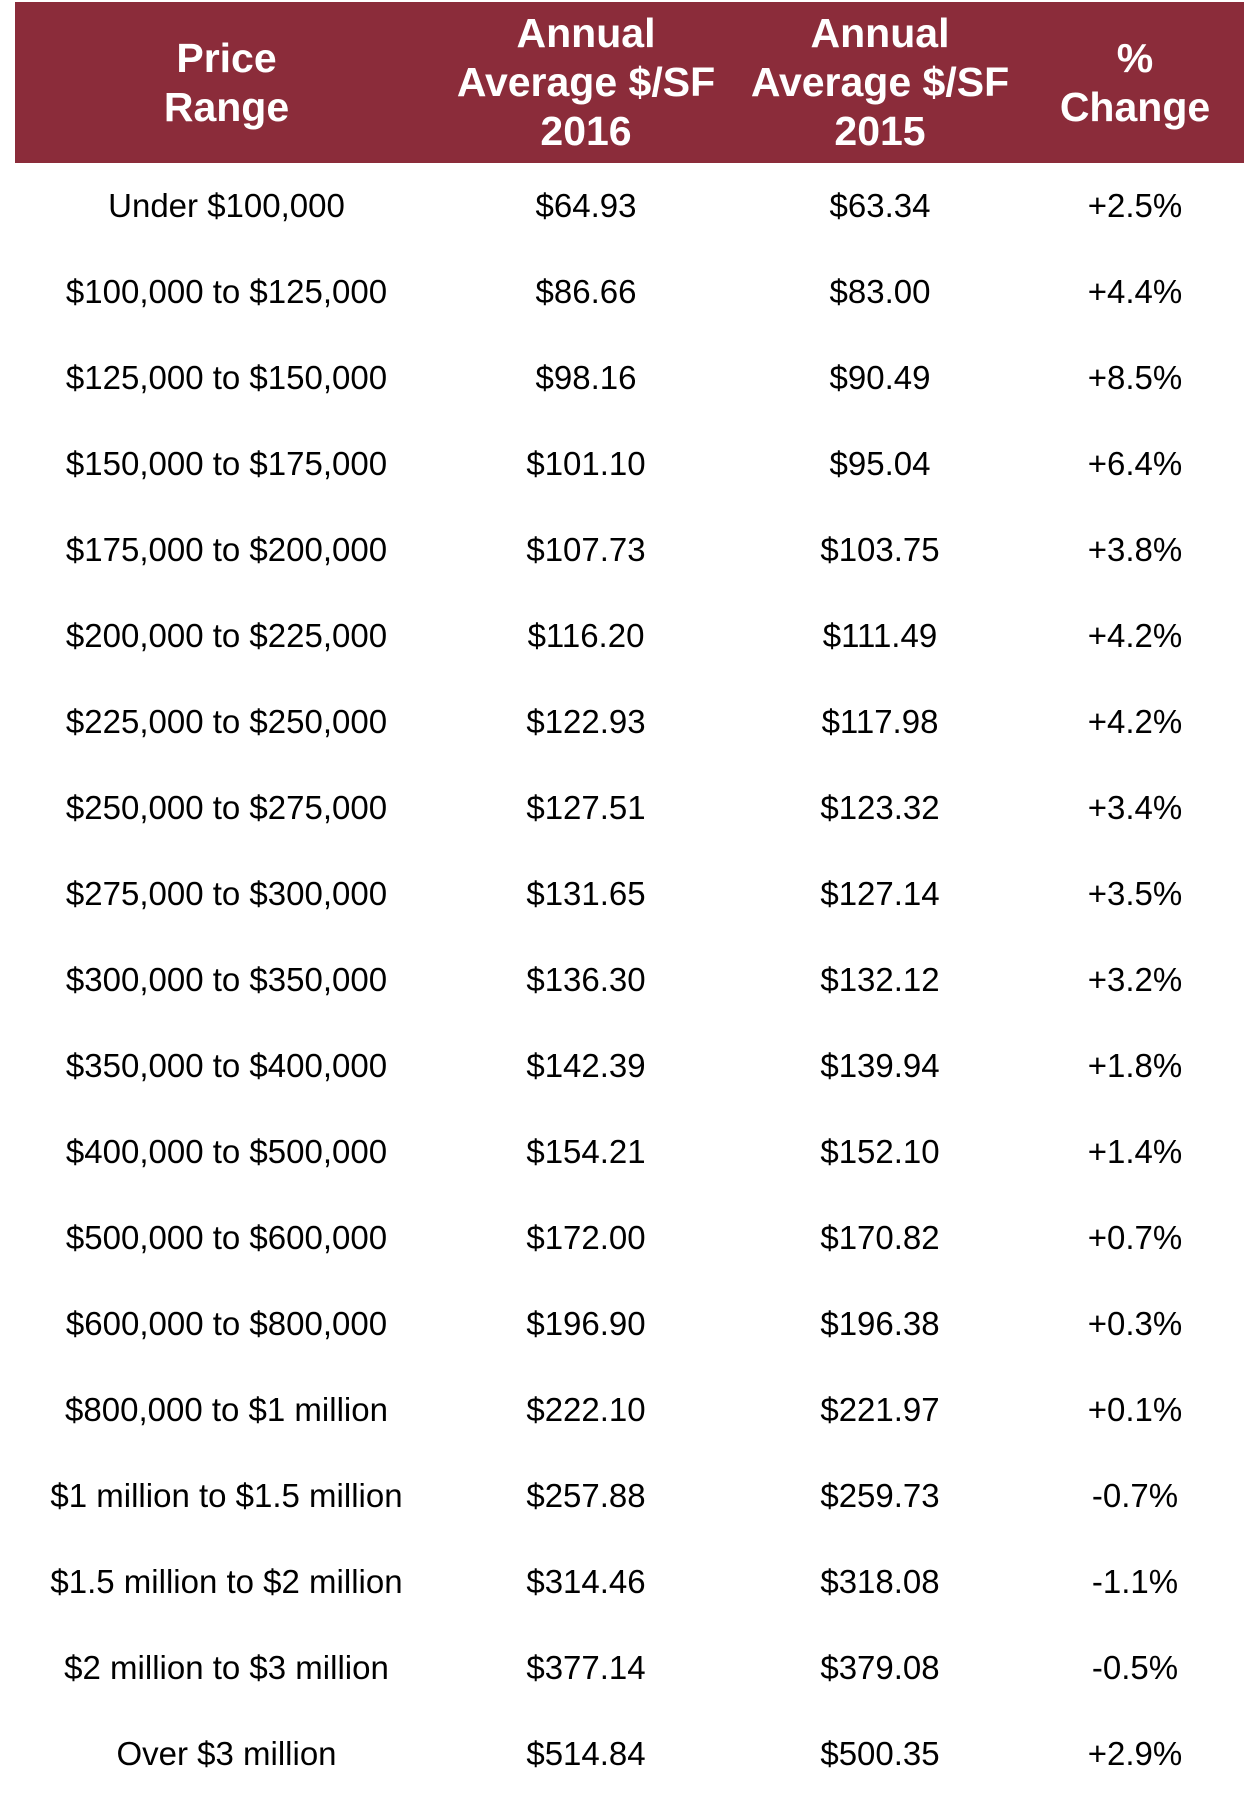 This screenshot has height=1800, width=1260. I want to click on header-avg-2015-line-2: Average $/SF, so click(880, 82).